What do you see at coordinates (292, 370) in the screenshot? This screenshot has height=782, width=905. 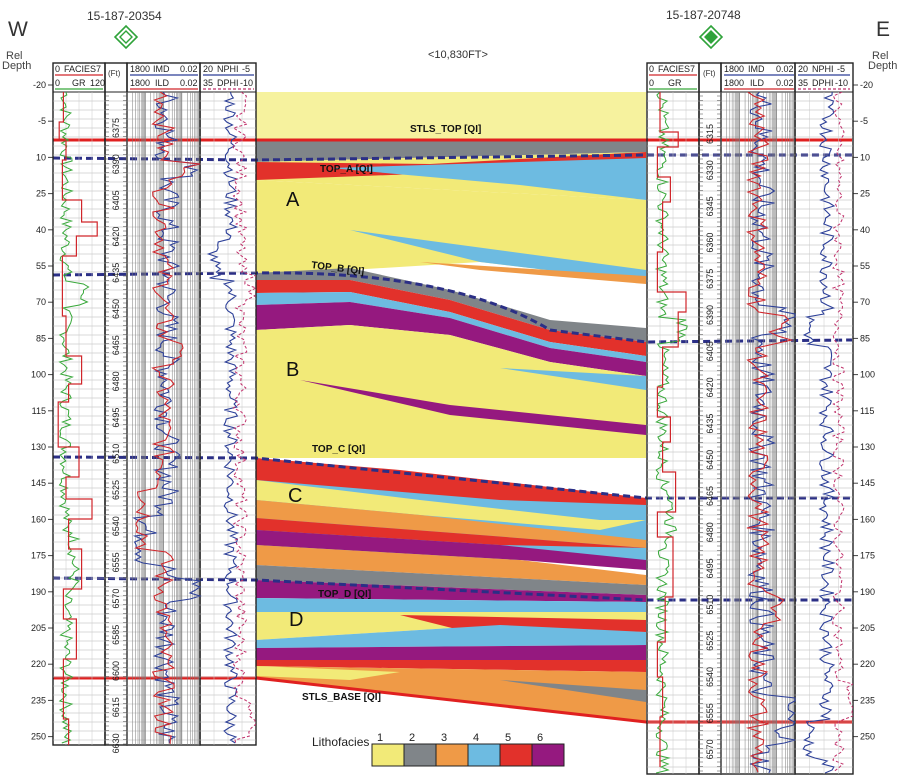 I see `zone-b-label: B` at bounding box center [292, 370].